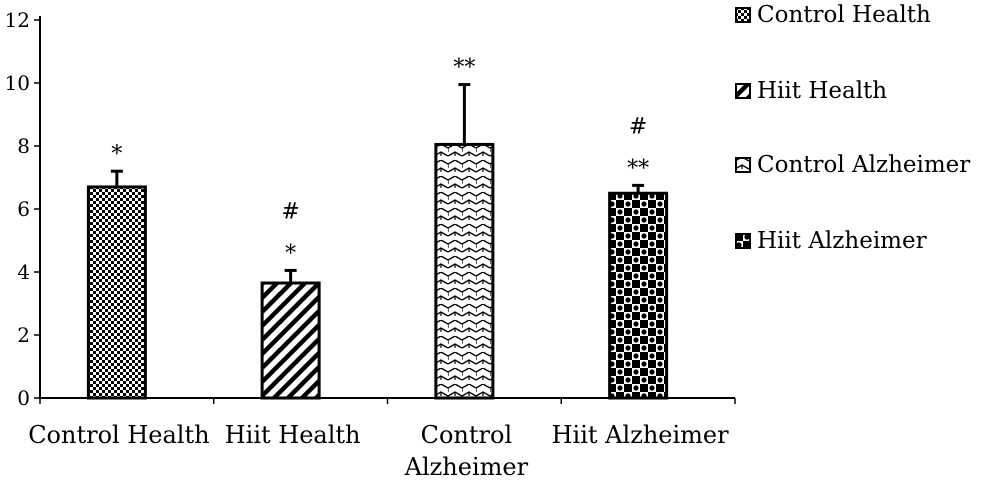 This screenshot has height=500, width=1000. What do you see at coordinates (17, 20) in the screenshot?
I see `y-tick-label: 12` at bounding box center [17, 20].